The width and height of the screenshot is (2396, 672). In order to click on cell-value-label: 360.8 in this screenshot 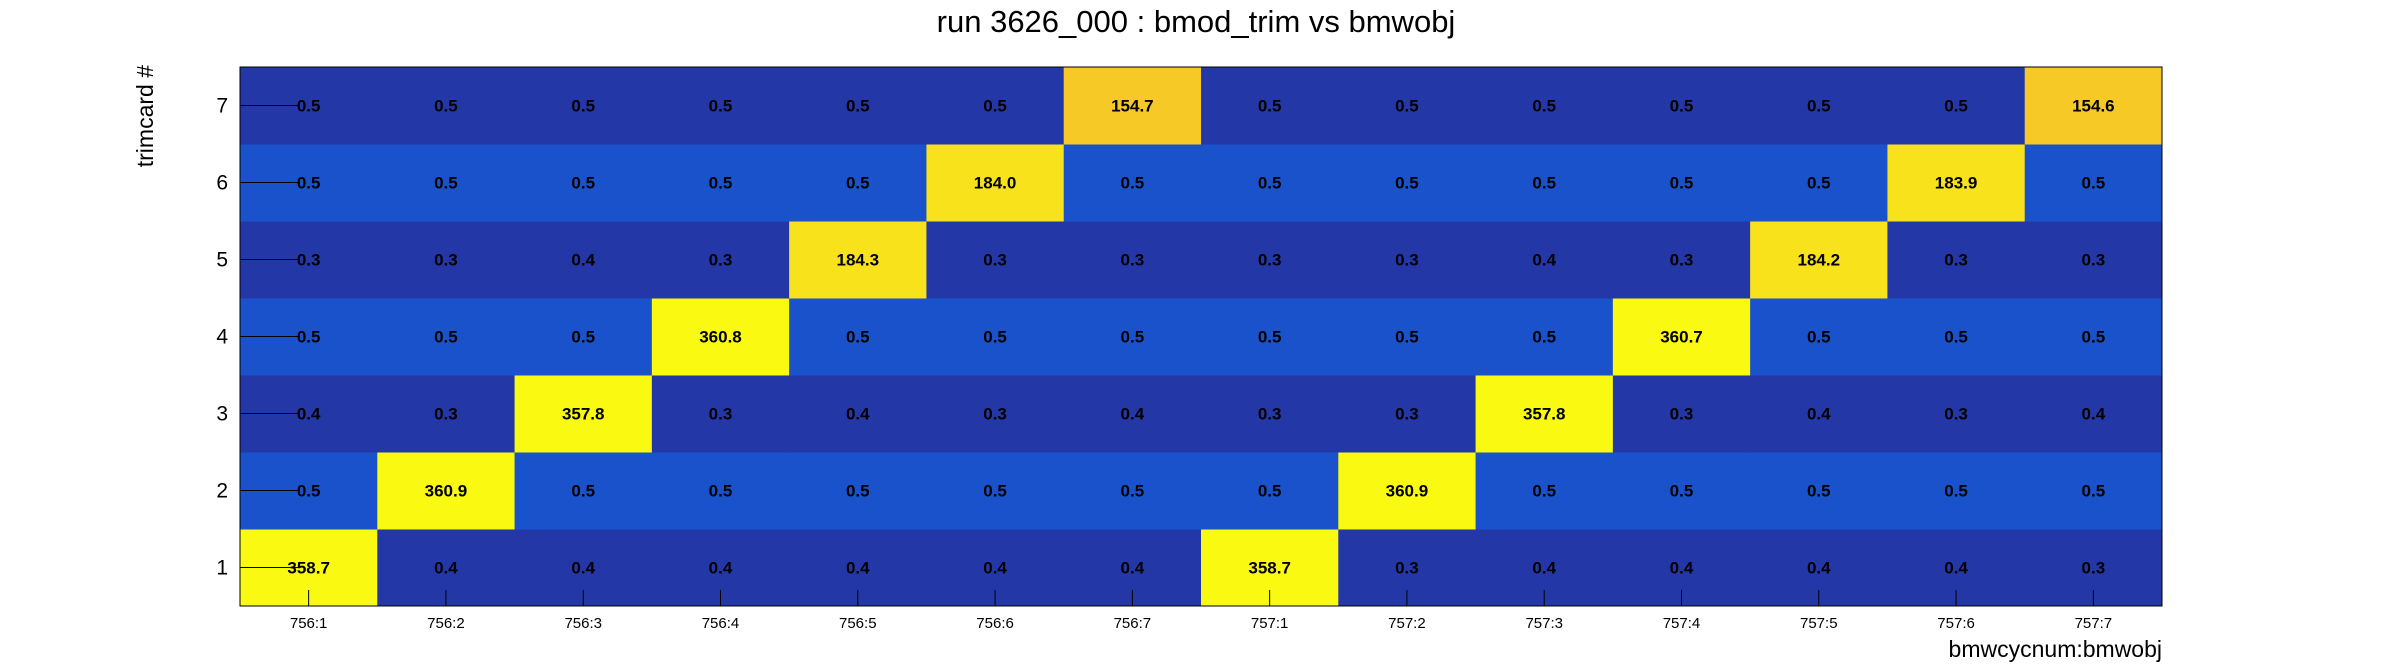, I will do `click(720, 337)`.